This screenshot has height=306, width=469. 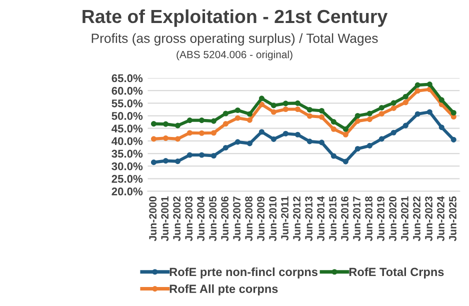 I want to click on x-tick-label: Jun-2013, so click(x=308, y=219).